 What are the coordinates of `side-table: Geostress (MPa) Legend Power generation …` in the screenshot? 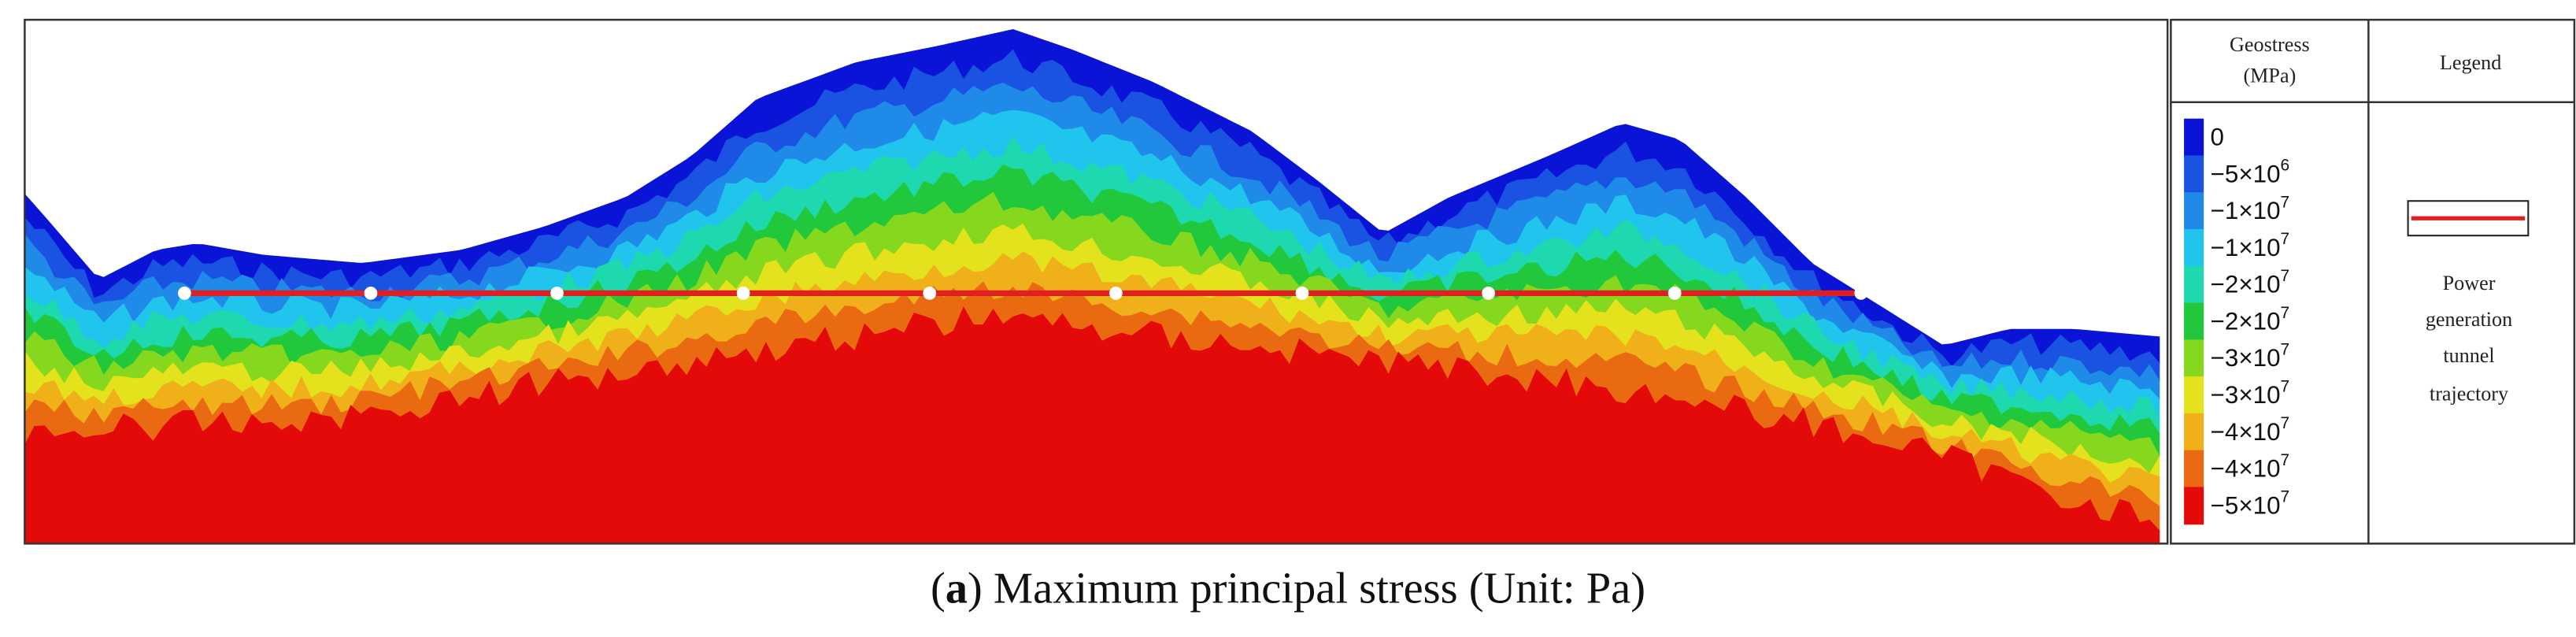 It's located at (2373, 281).